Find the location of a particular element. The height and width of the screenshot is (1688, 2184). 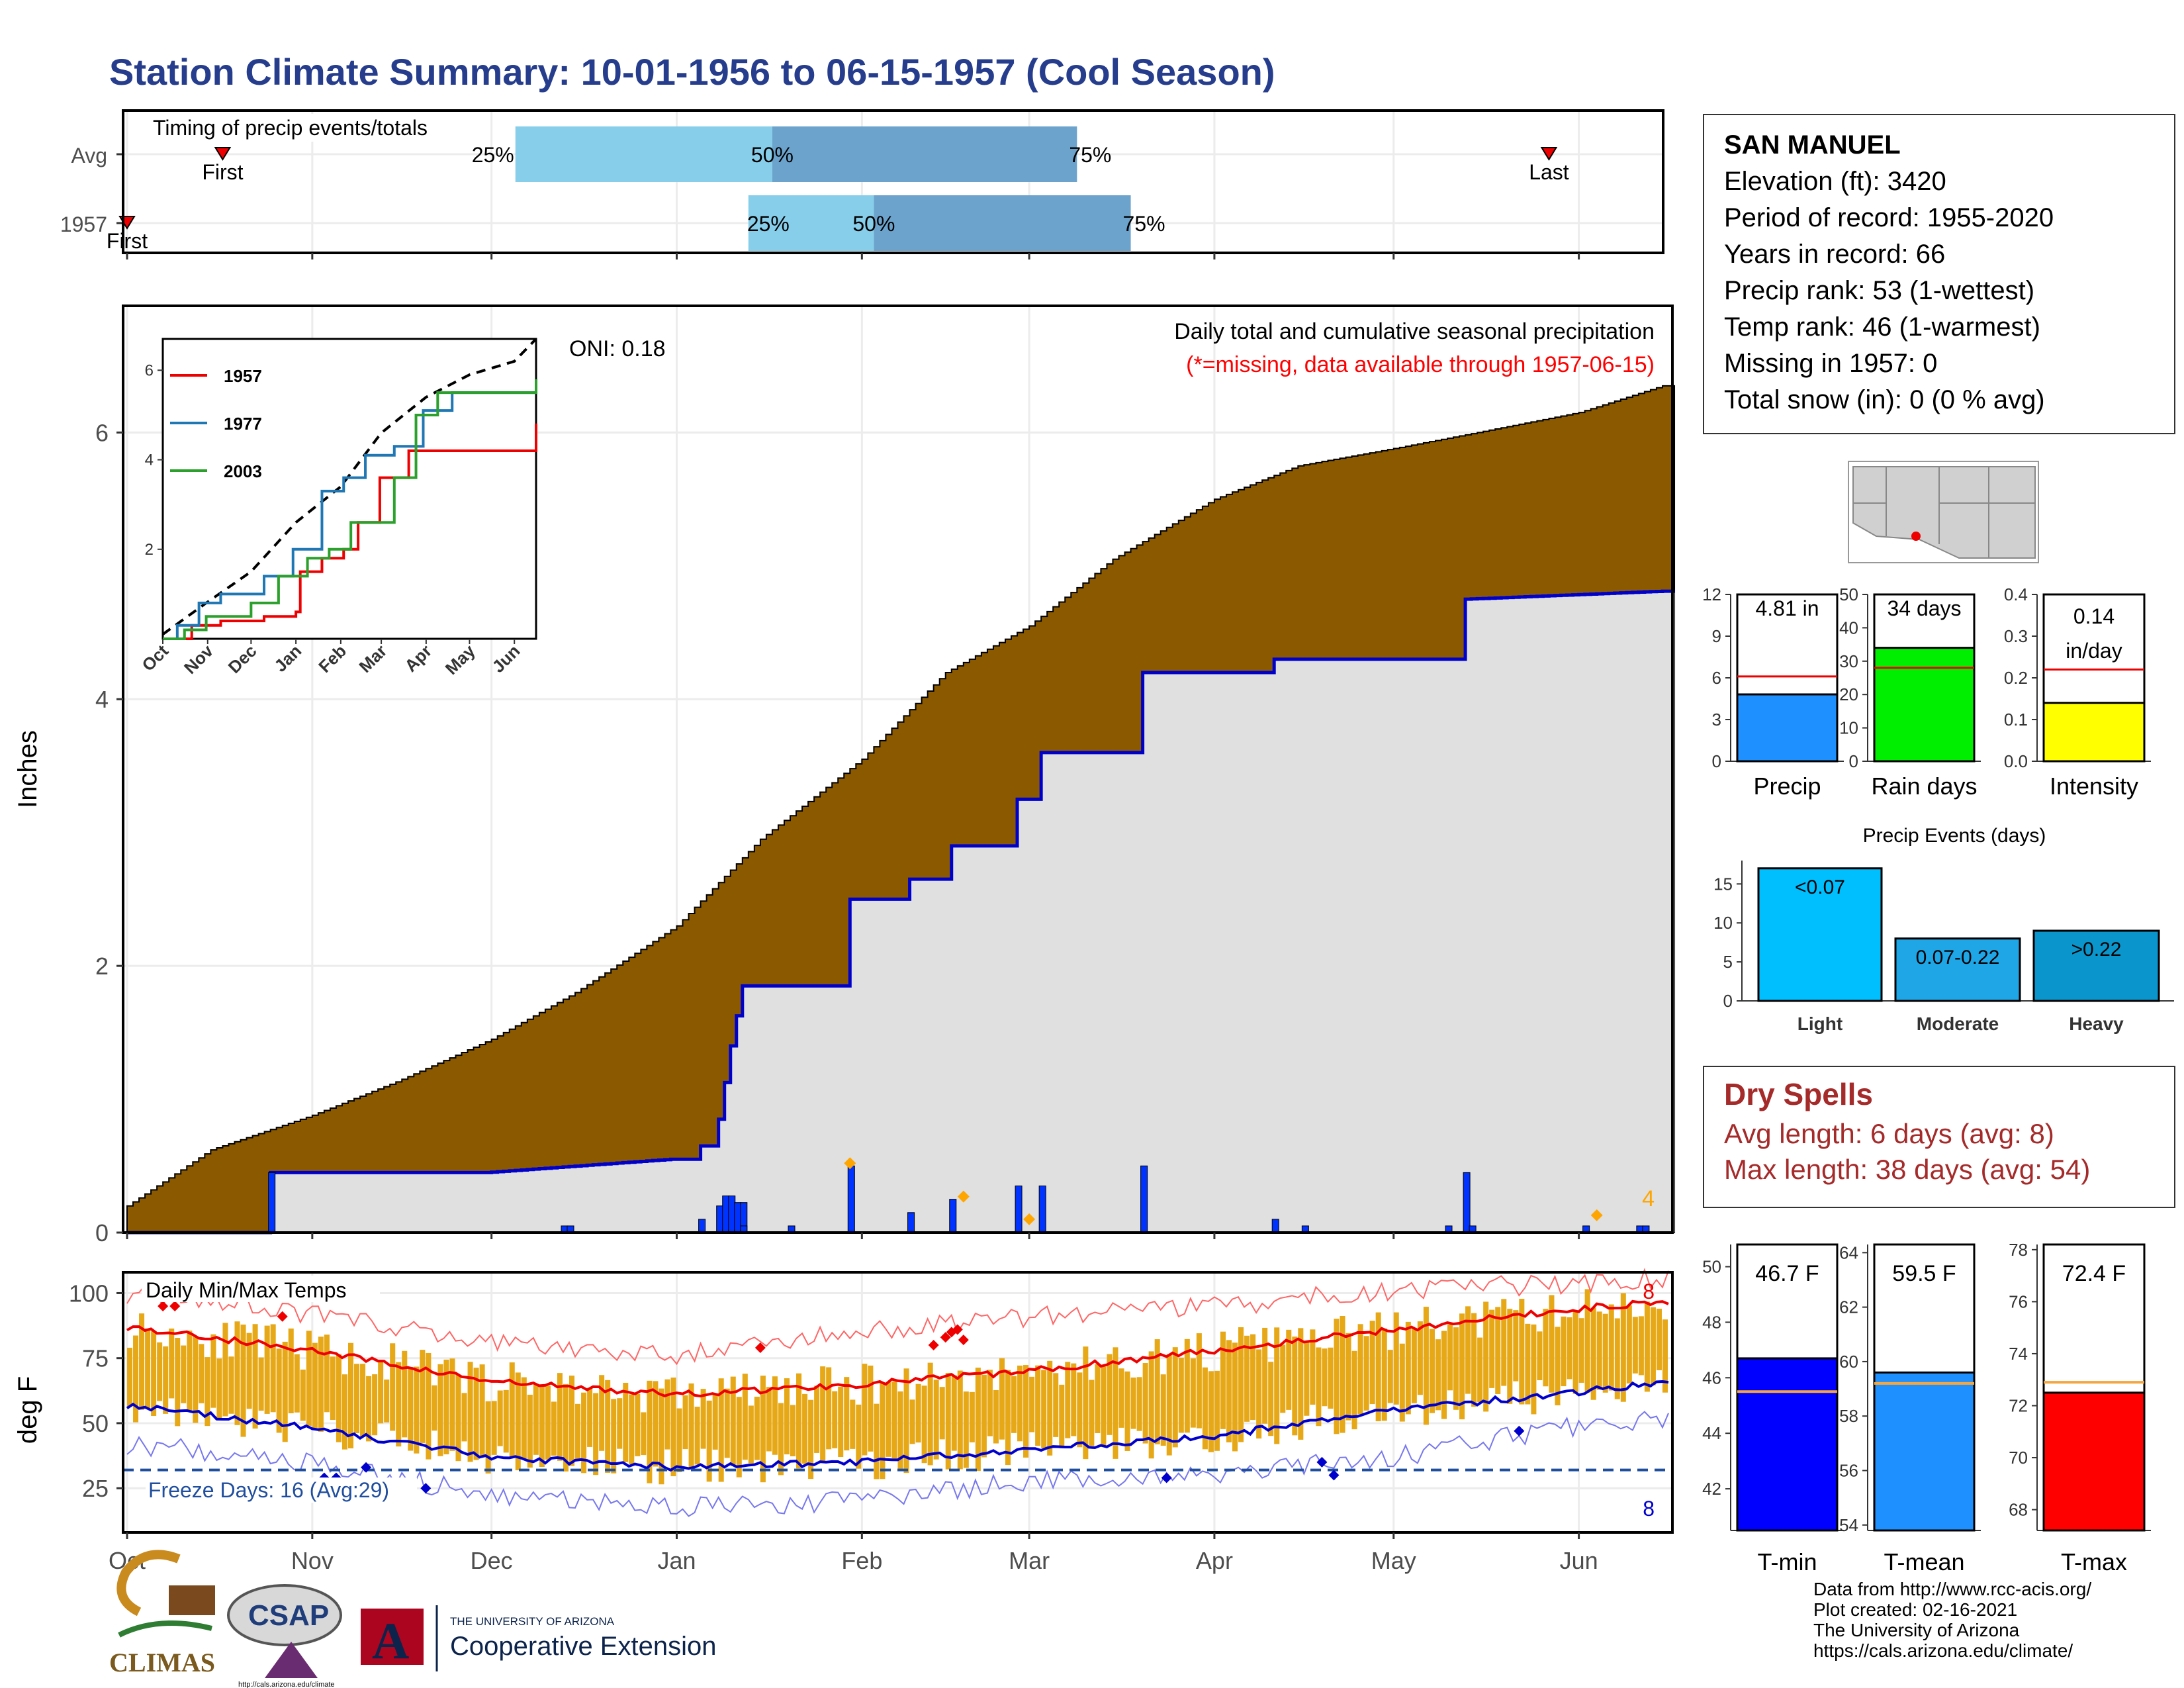

temp-ytick-label: 50 is located at coordinates (95, 1423).